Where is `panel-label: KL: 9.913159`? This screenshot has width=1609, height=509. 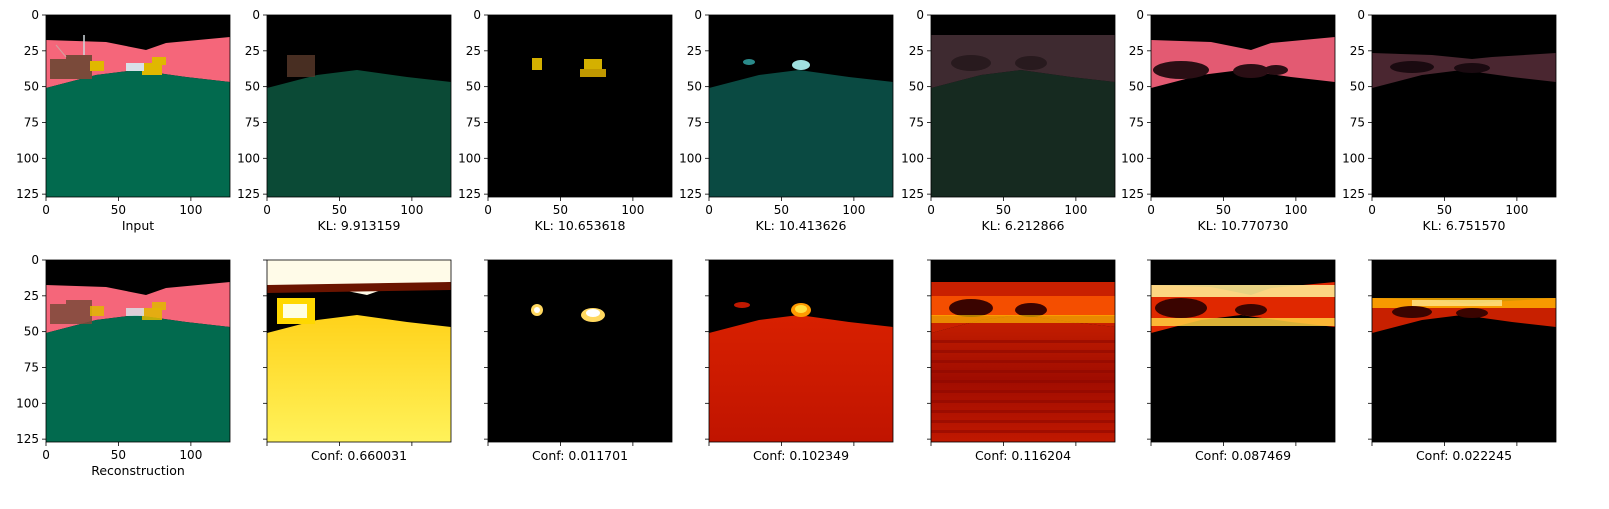
panel-label: KL: 9.913159 is located at coordinates (359, 225).